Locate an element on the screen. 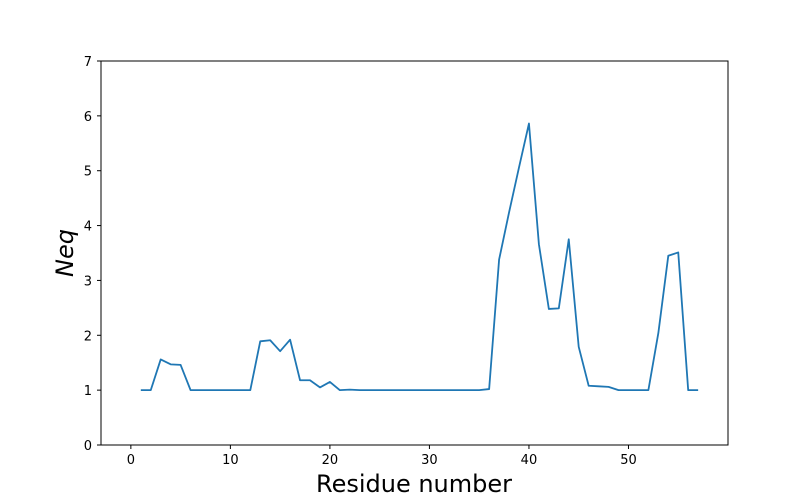  x-tick-label: 40 is located at coordinates (529, 460).